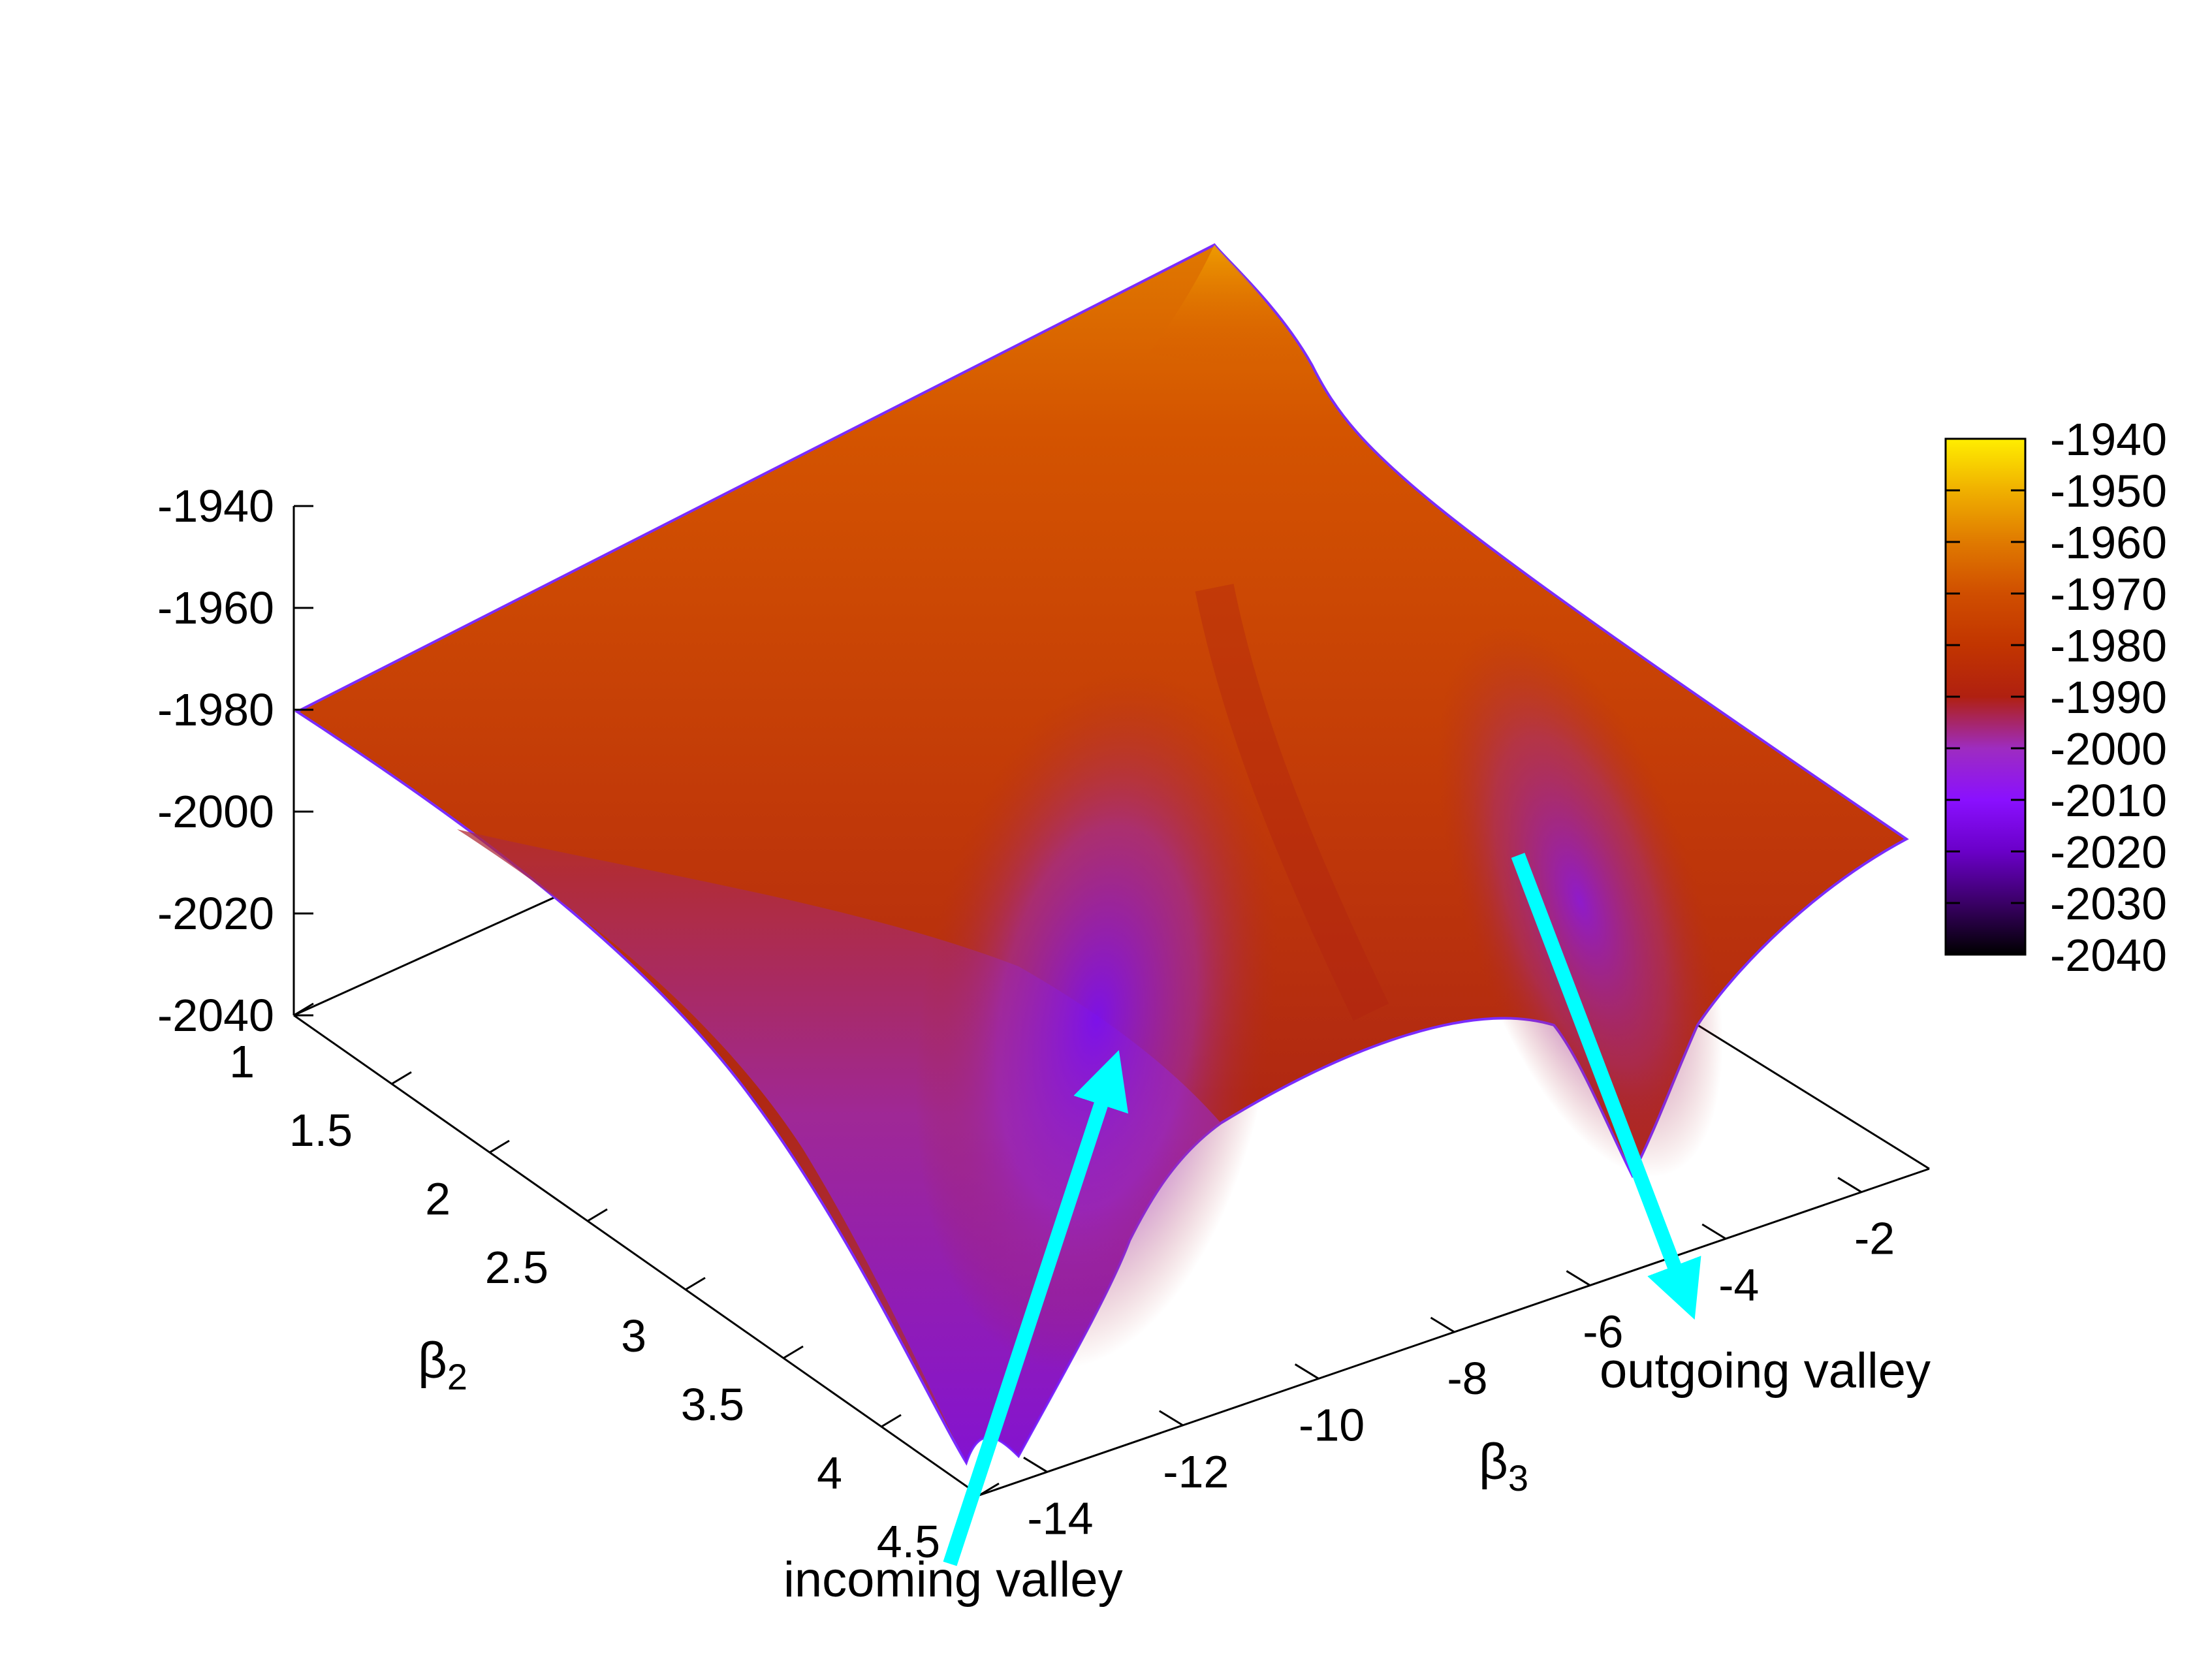 The image size is (2212, 1665). I want to click on y-tick-label: 4, so click(830, 1473).